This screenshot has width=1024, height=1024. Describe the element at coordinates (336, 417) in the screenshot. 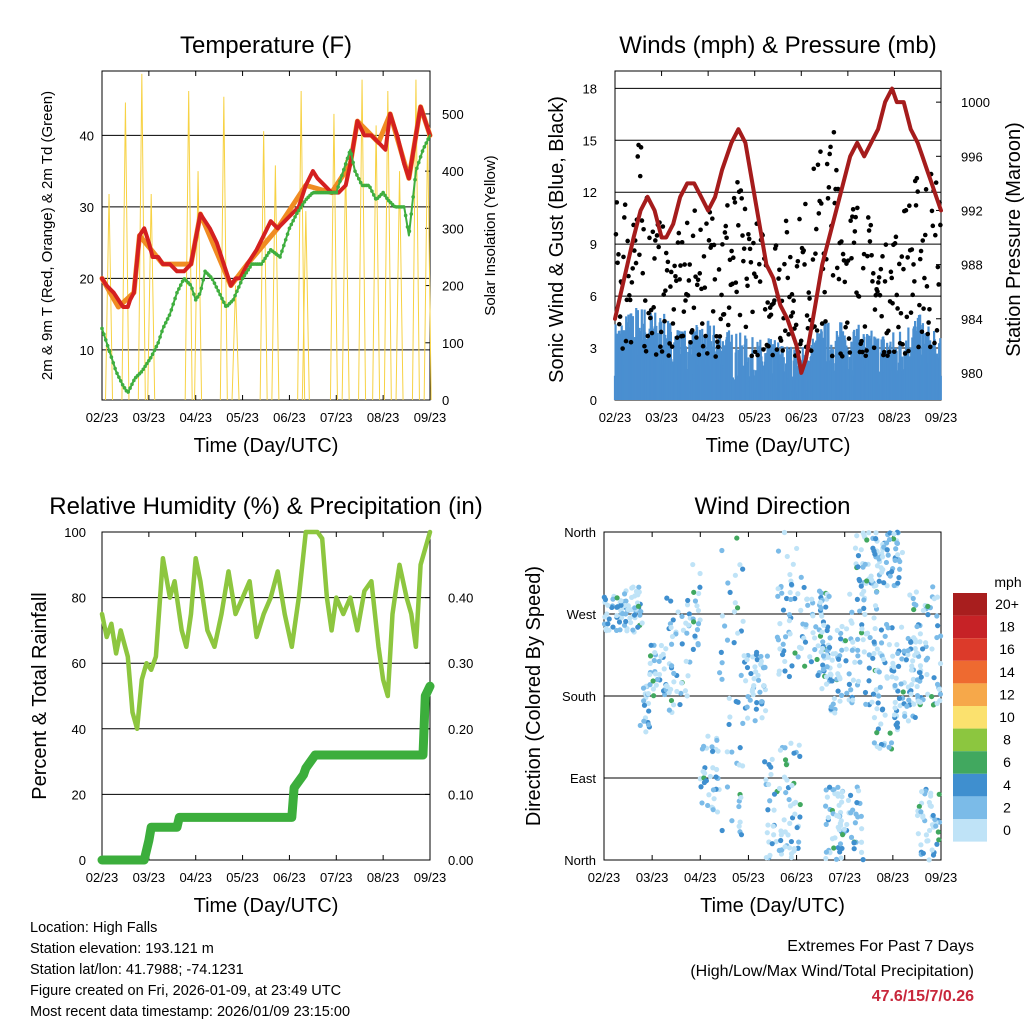

I see `temp-xtick-label: 07/23` at that location.